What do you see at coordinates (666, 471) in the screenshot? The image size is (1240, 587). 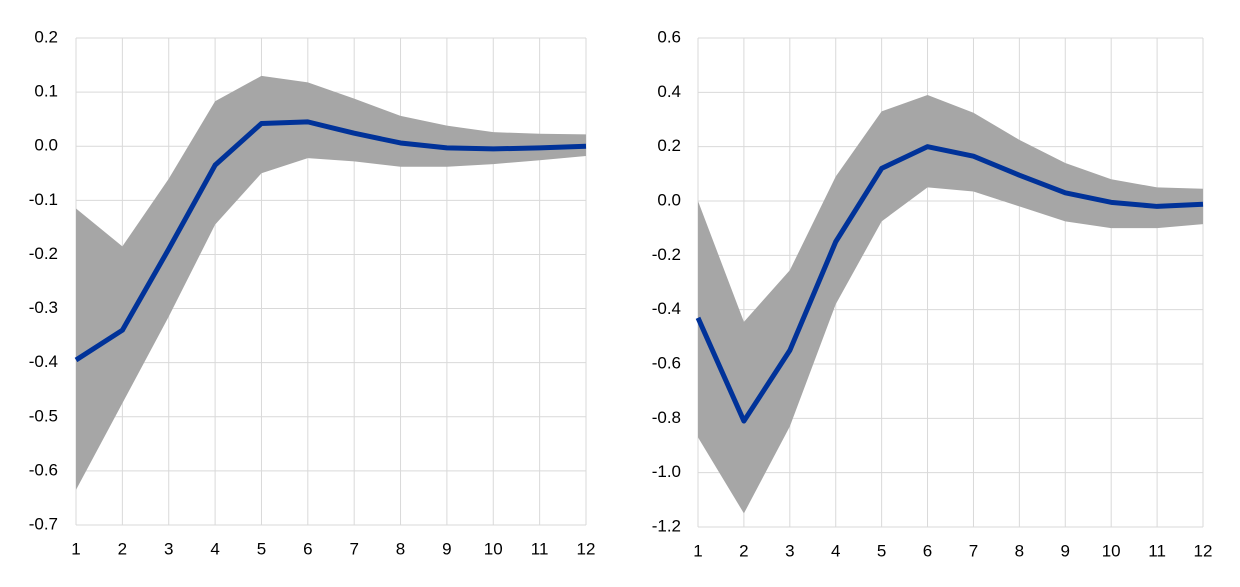 I see `y-tick-label: -1.0` at bounding box center [666, 471].